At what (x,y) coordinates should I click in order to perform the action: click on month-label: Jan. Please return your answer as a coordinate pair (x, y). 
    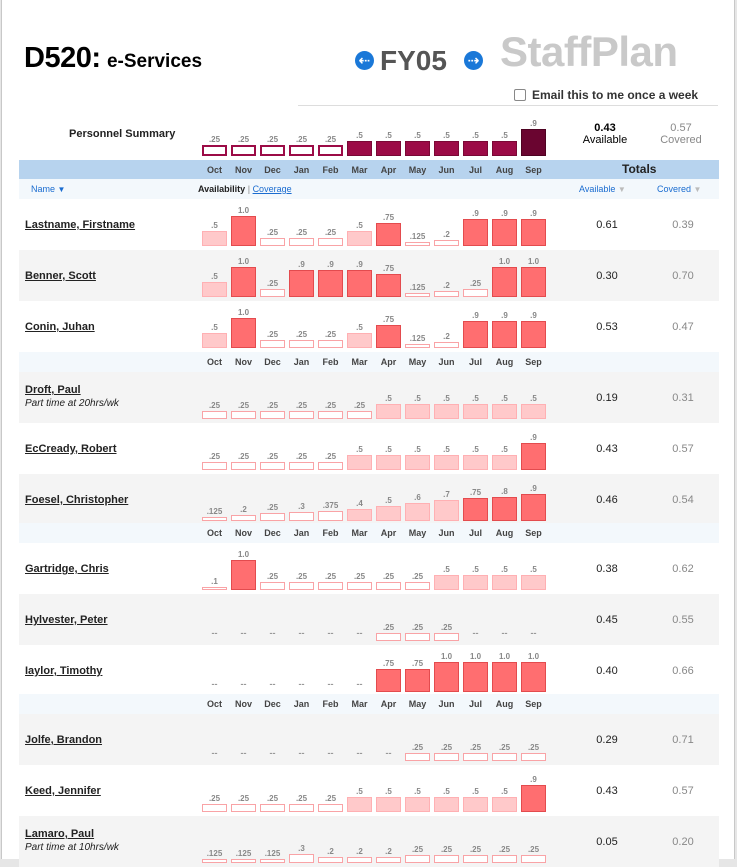
    Looking at the image, I should click on (301, 704).